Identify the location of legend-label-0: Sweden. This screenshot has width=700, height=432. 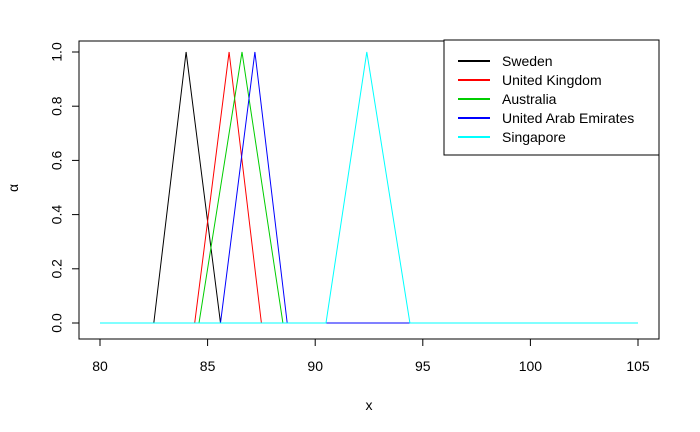
(527, 61).